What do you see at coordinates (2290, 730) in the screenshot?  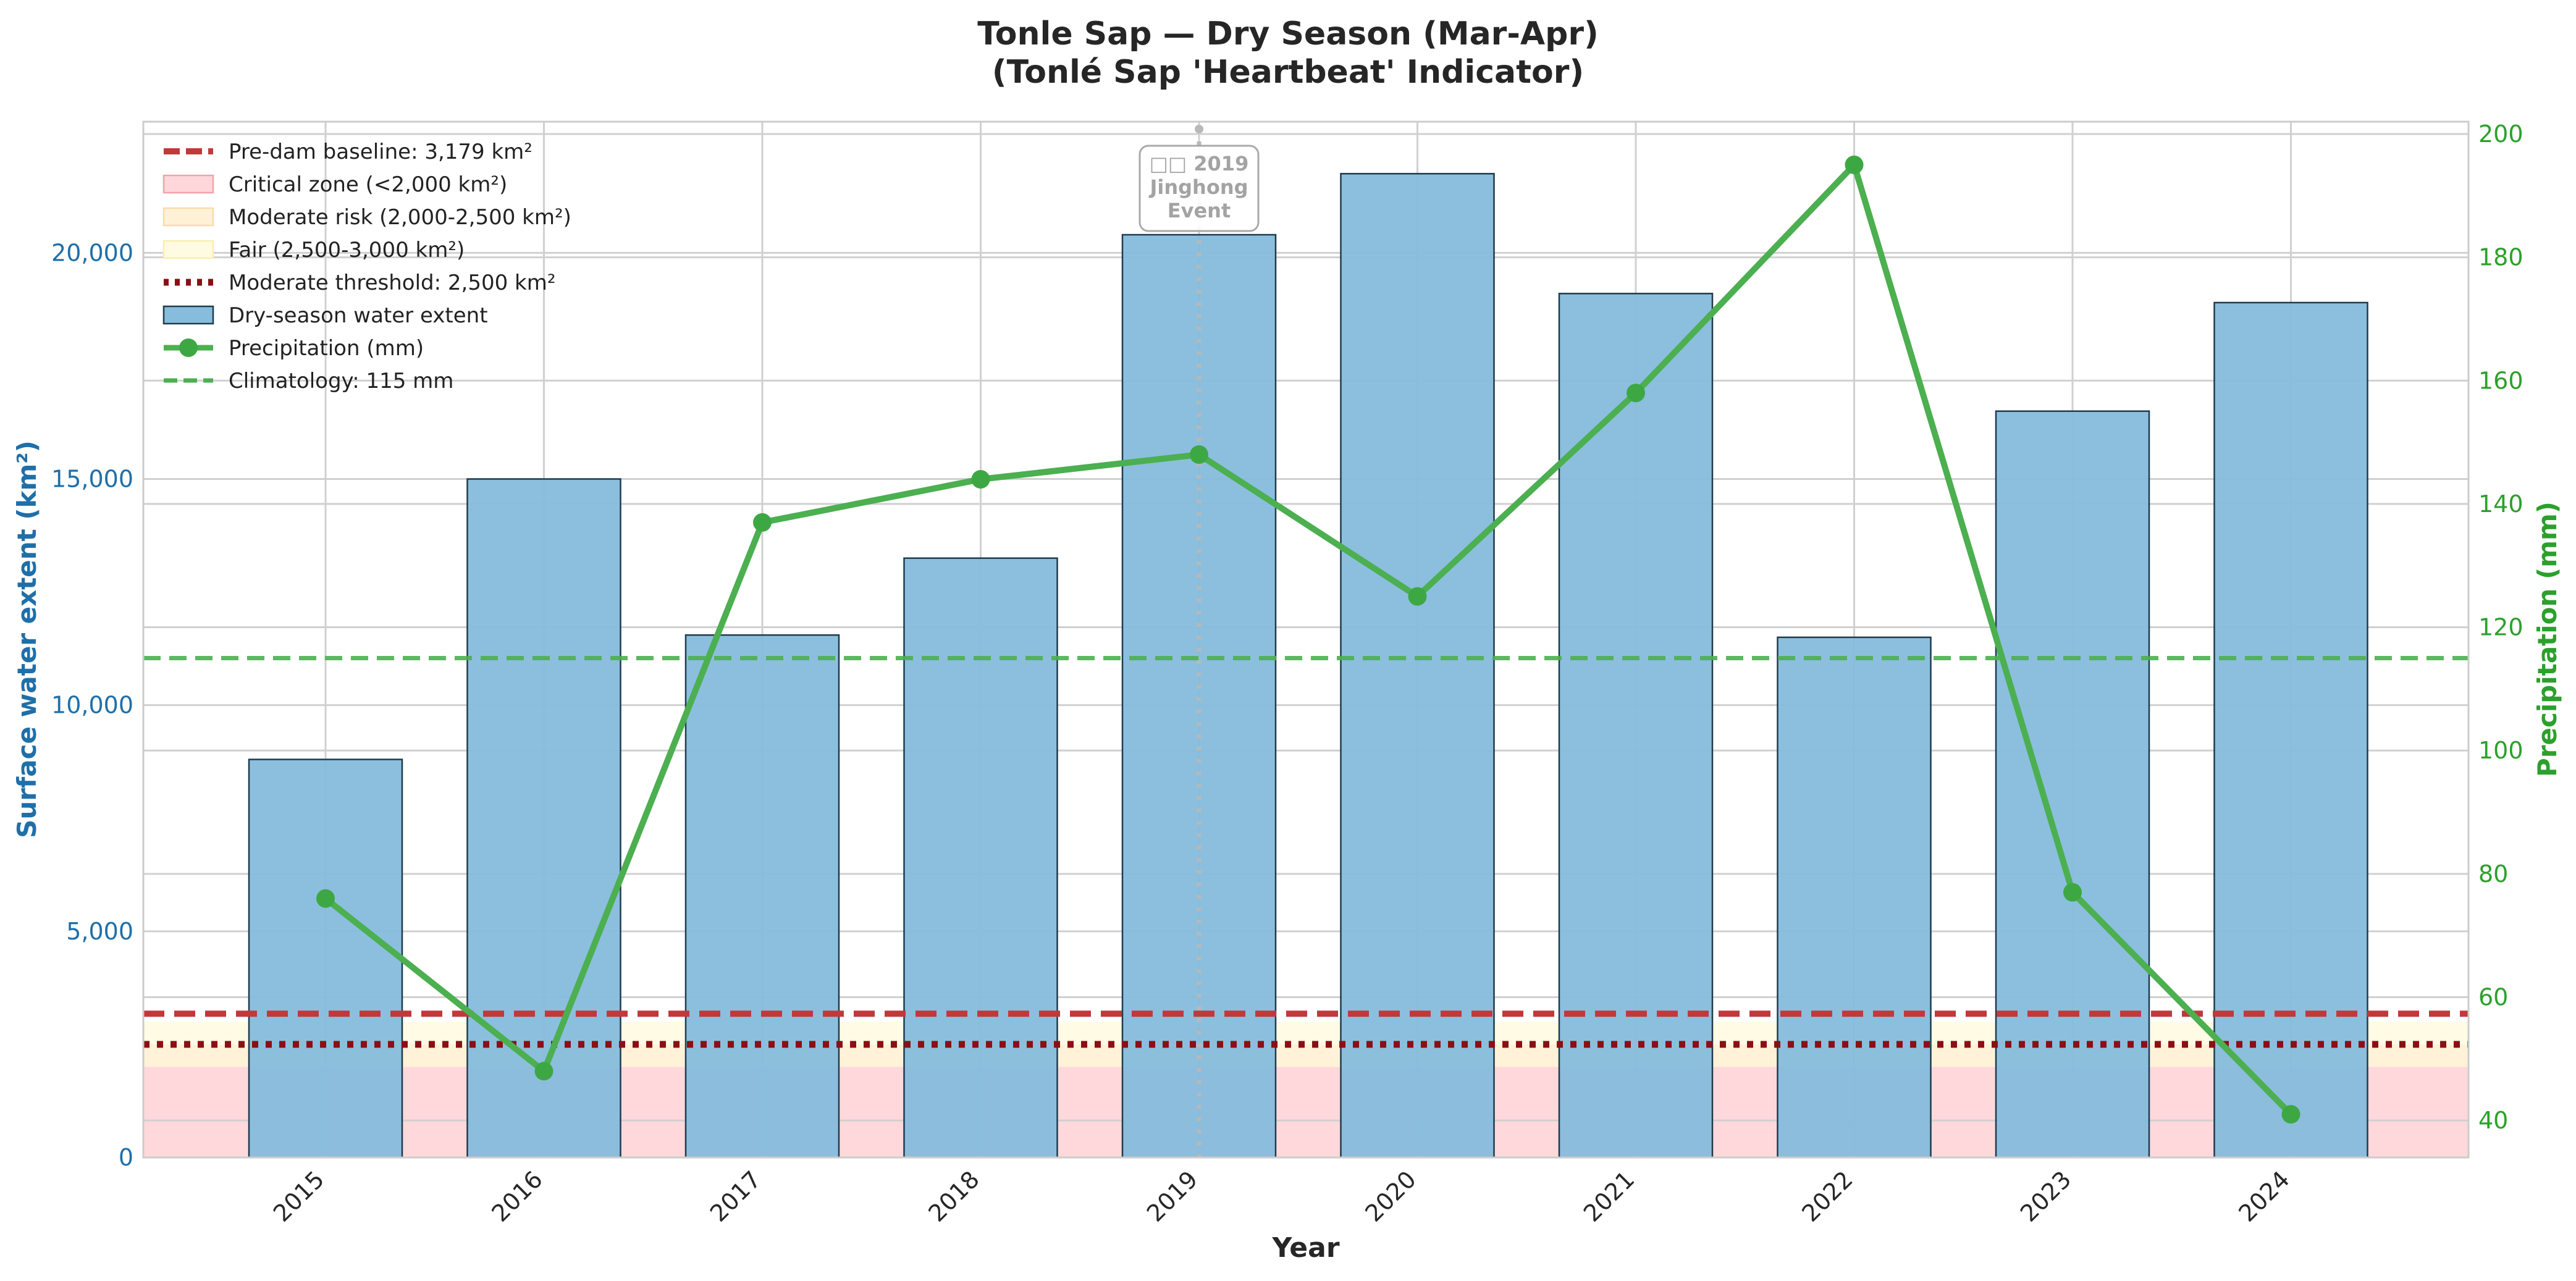 I see `bar-2024` at bounding box center [2290, 730].